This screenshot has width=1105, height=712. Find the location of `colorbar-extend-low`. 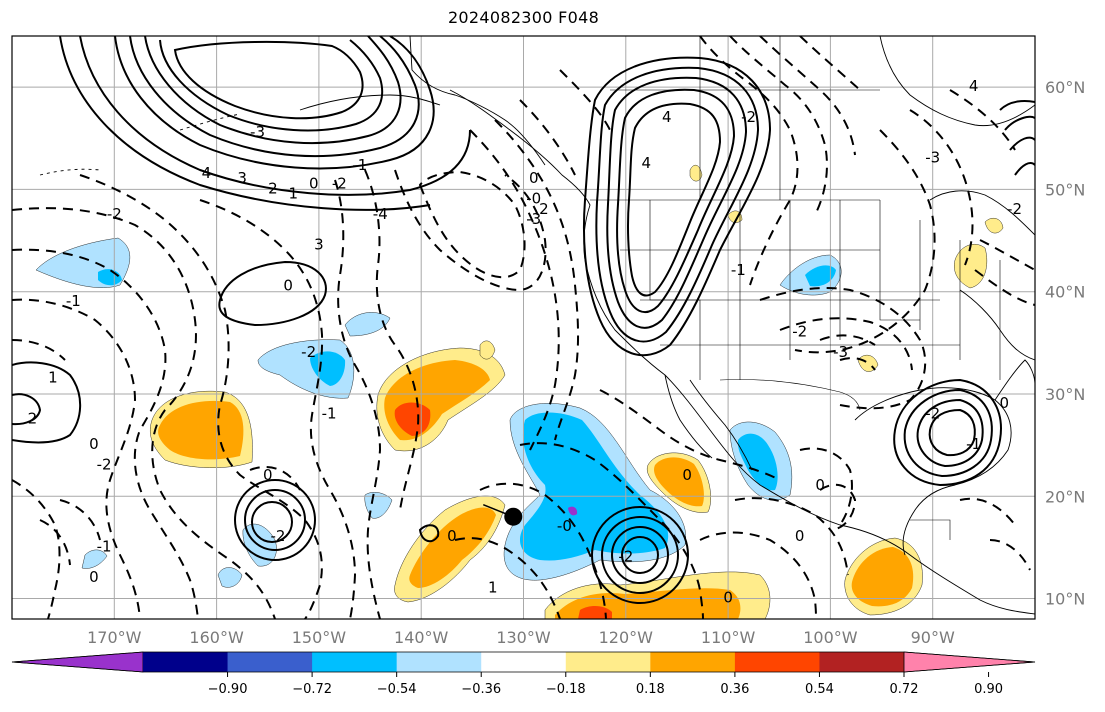

colorbar-extend-low is located at coordinates (77, 662).